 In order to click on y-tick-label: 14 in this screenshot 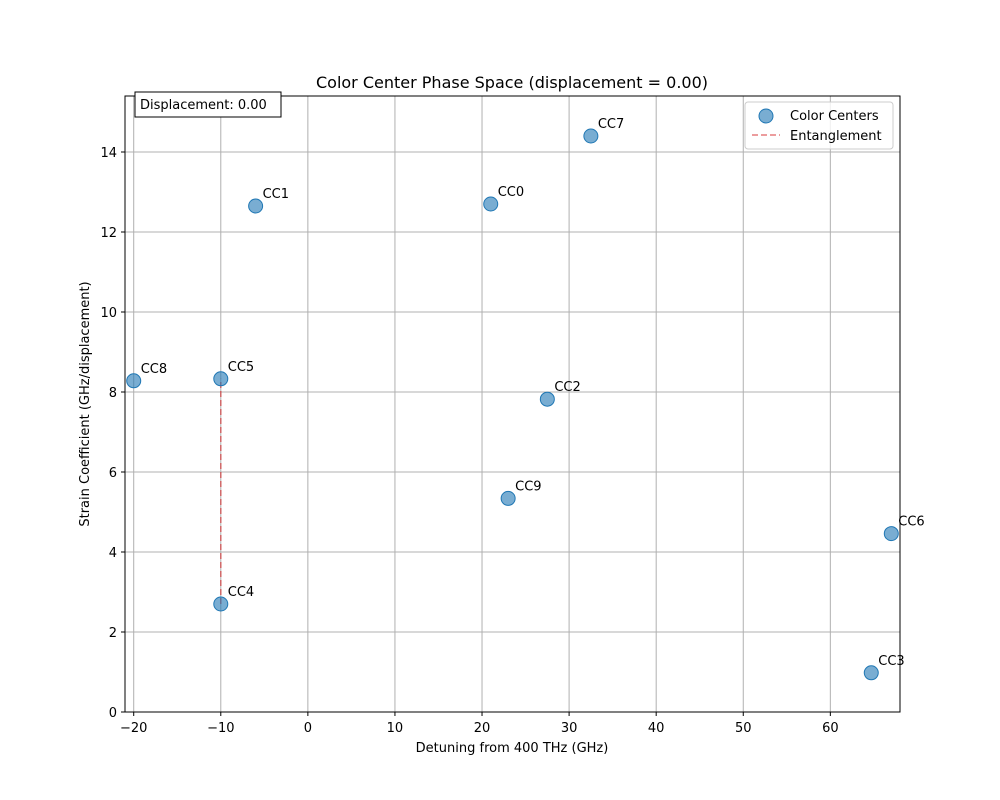, I will do `click(108, 153)`.